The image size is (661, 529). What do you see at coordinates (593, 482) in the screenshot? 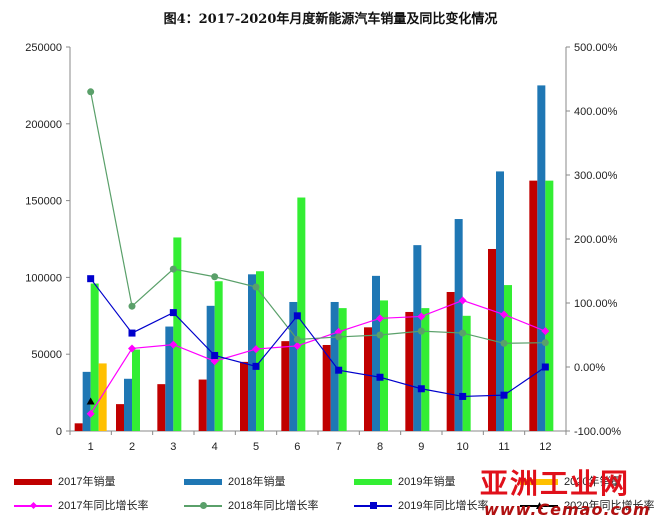
I see `legend-label: 2020年销量` at bounding box center [593, 482].